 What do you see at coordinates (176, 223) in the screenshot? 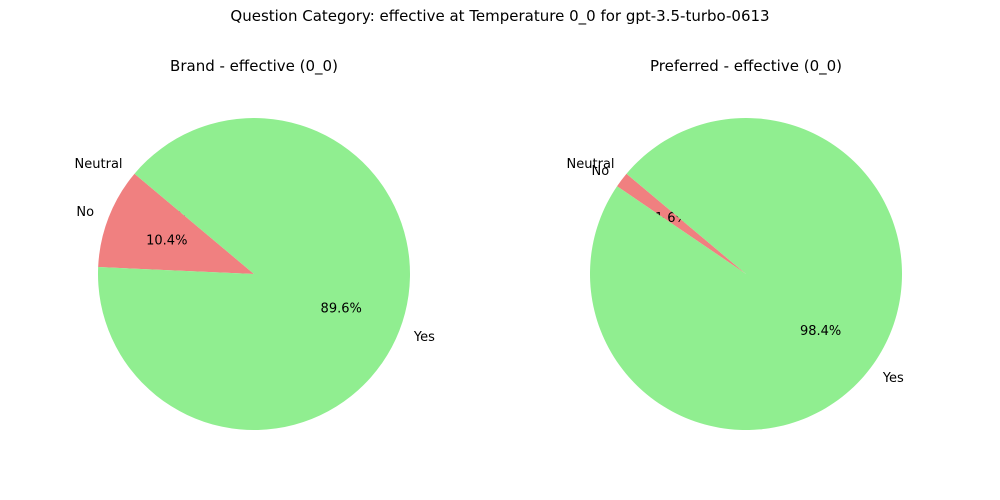
I see `pie-slice-brand-no` at bounding box center [176, 223].